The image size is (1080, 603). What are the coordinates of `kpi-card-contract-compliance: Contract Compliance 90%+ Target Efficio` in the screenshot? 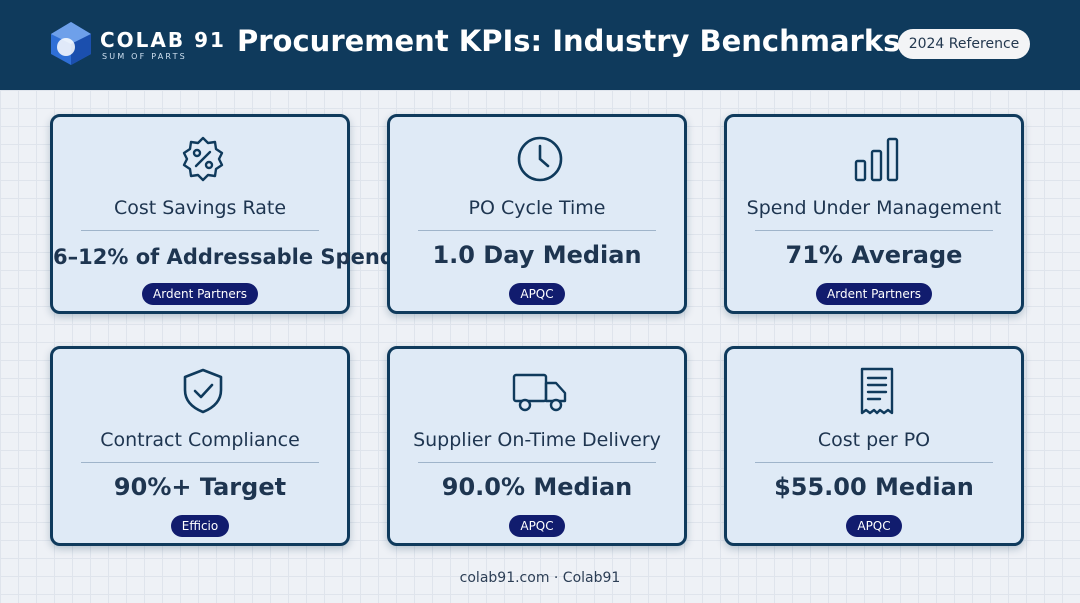 It's located at (200, 446).